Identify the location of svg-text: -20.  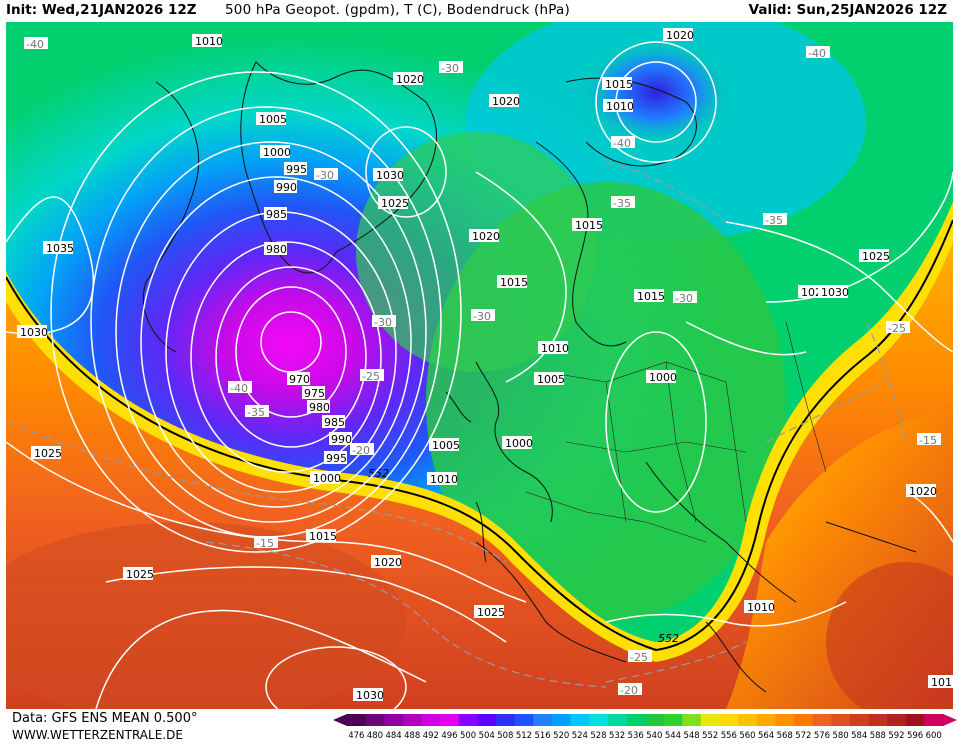
(361, 450).